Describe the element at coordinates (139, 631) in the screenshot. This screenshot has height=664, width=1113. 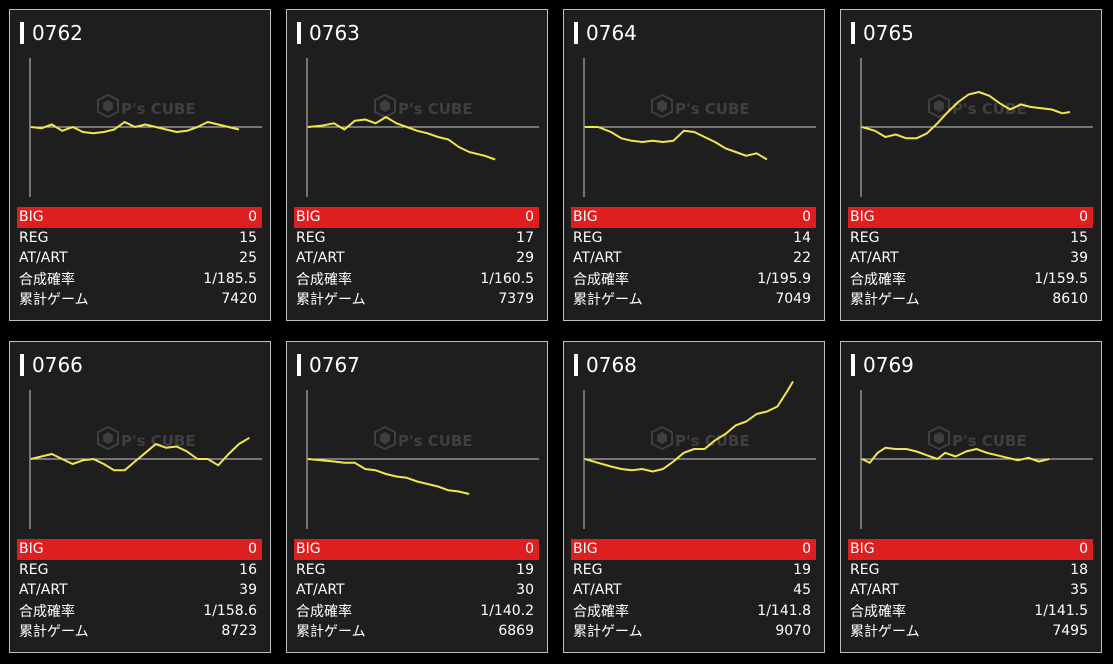
I see `total-games-row: 累計ゲーム 8723` at that location.